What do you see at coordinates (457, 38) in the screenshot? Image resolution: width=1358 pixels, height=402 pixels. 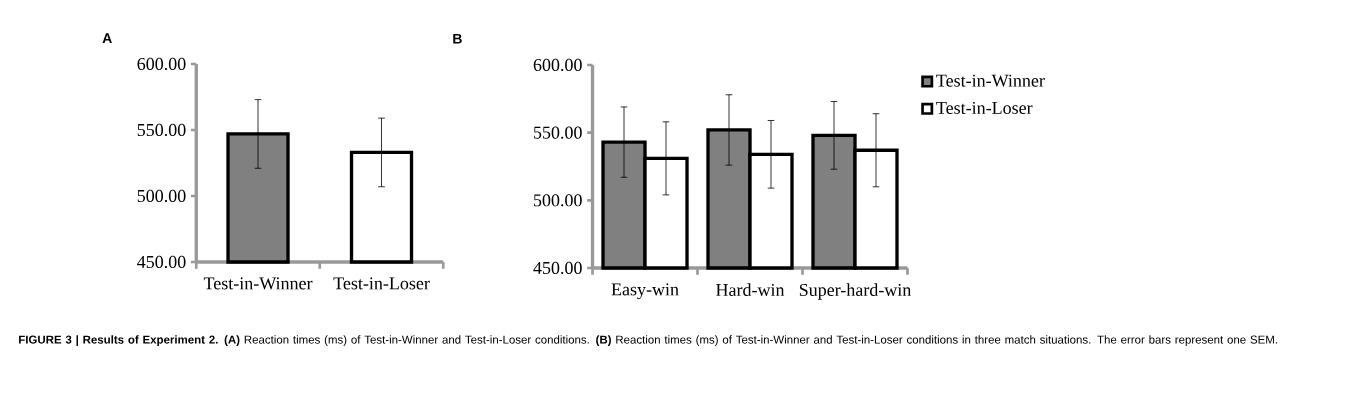 I see `text: B` at bounding box center [457, 38].